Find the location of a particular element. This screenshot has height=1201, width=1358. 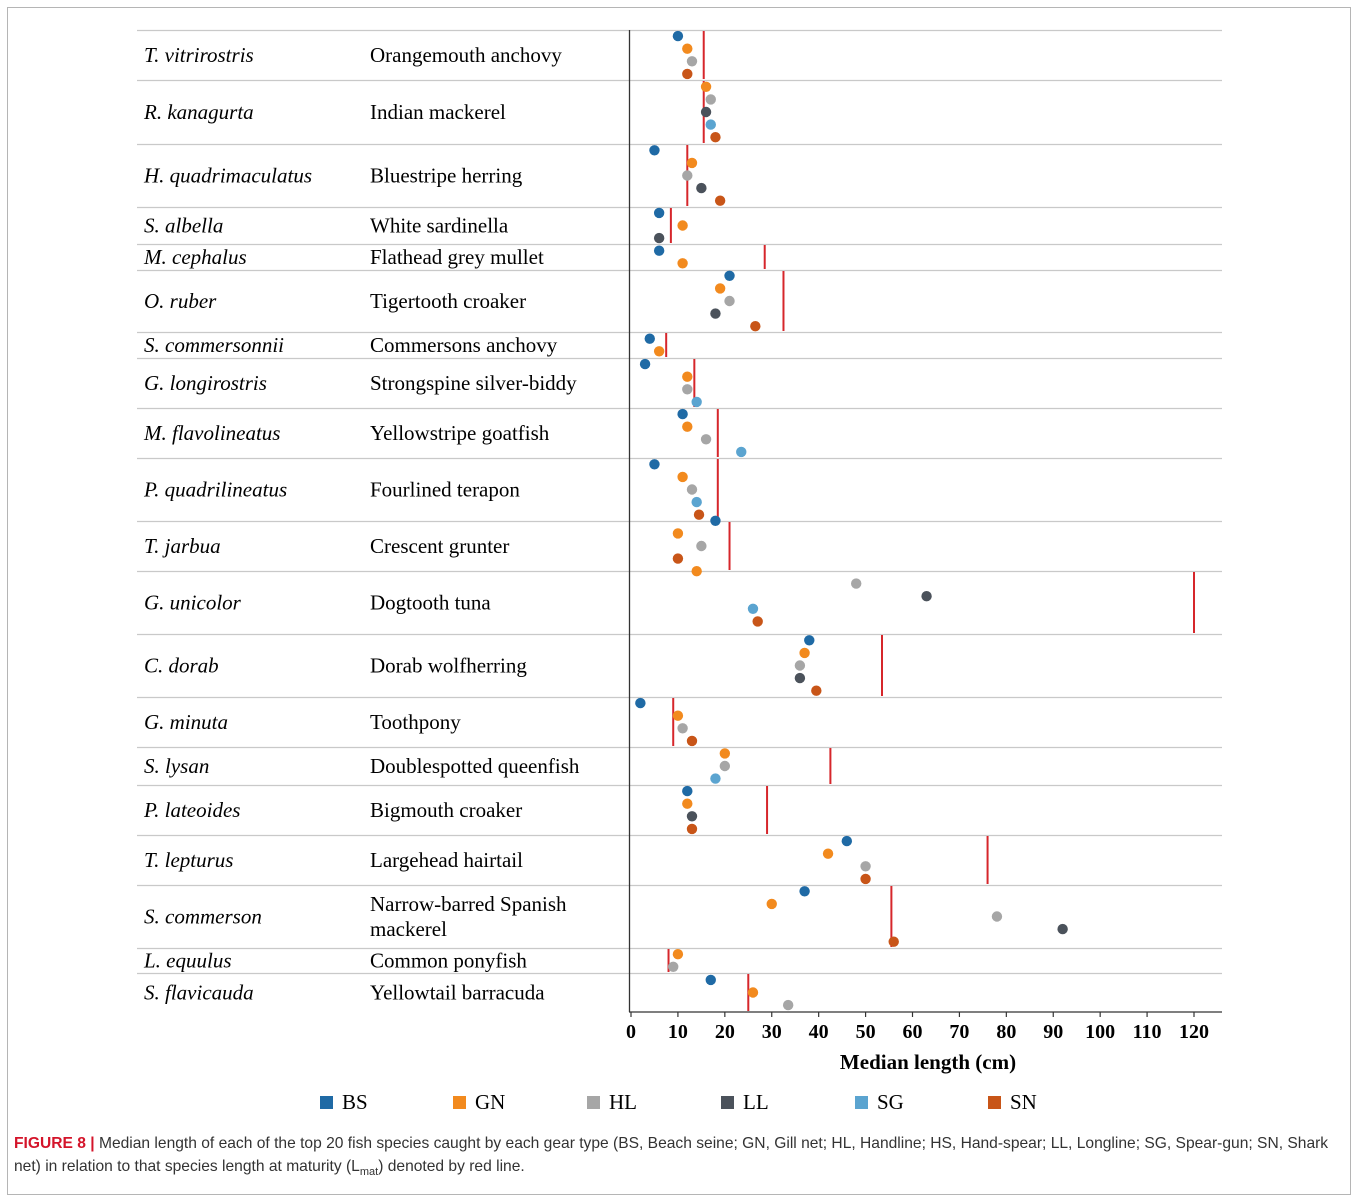

species-common-name: Dogtooth tuna is located at coordinates (430, 603).